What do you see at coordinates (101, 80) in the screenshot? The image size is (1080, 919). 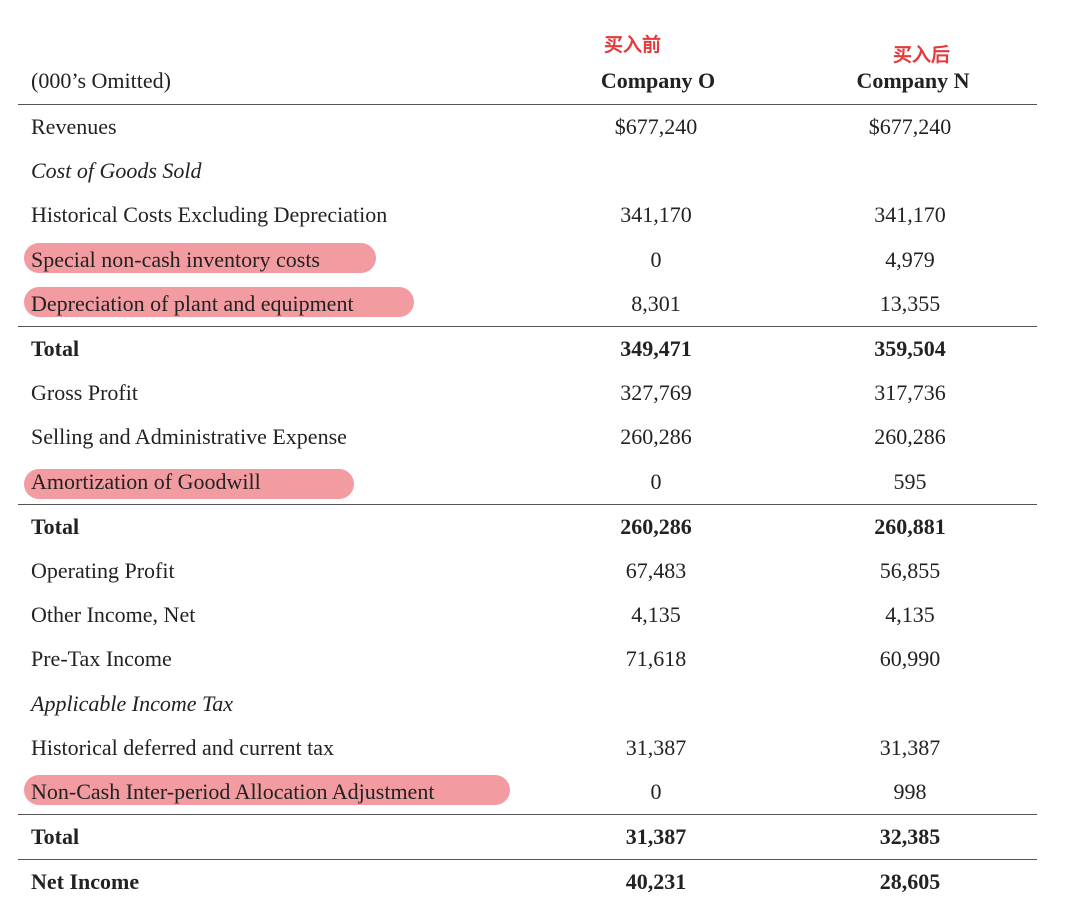 I see `unit-label: (000’s Omitted)` at bounding box center [101, 80].